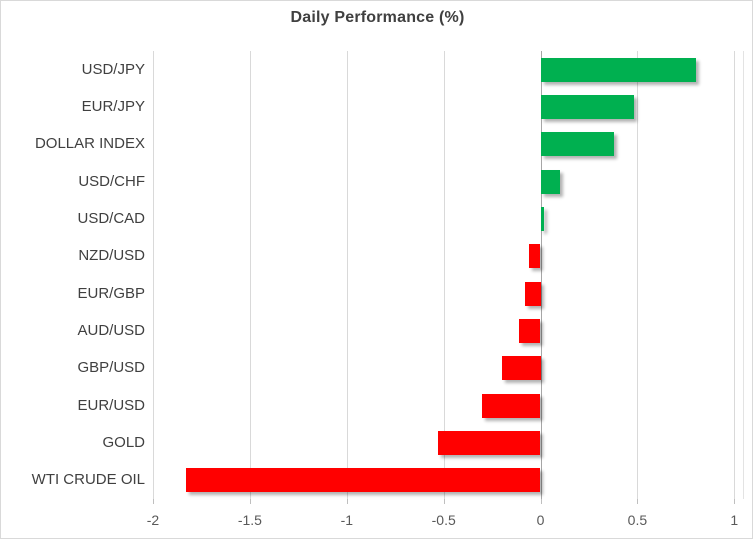 The height and width of the screenshot is (539, 753). What do you see at coordinates (534, 256) in the screenshot?
I see `bar-nzd-usd` at bounding box center [534, 256].